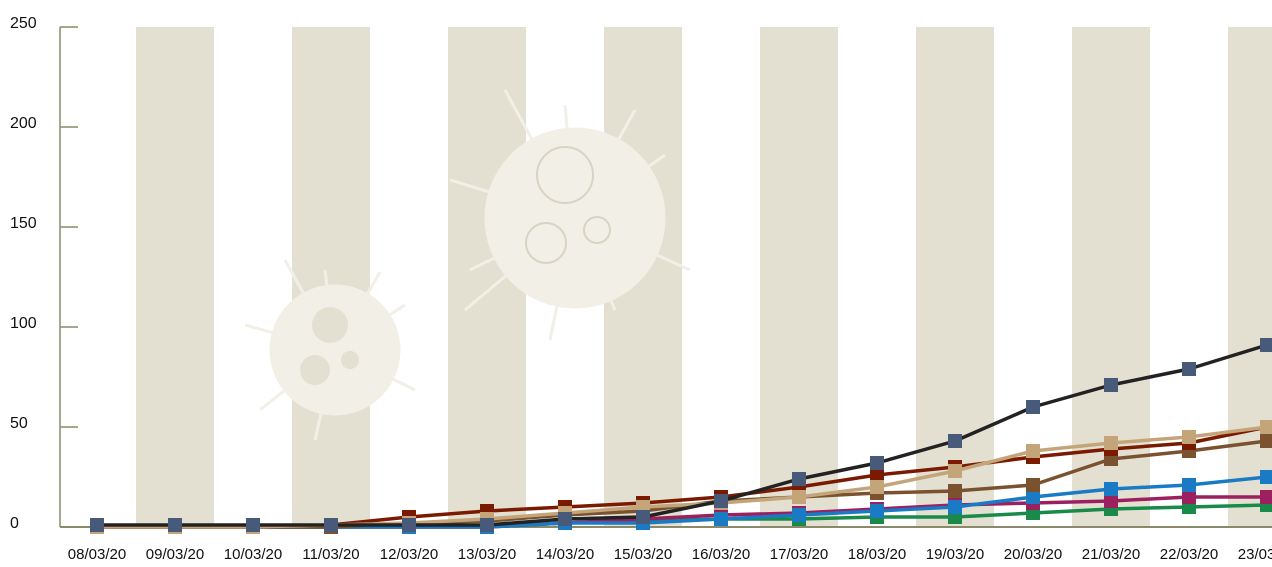 This screenshot has width=1272, height=567. I want to click on x-tick-label: 14/03/20, so click(565, 554).